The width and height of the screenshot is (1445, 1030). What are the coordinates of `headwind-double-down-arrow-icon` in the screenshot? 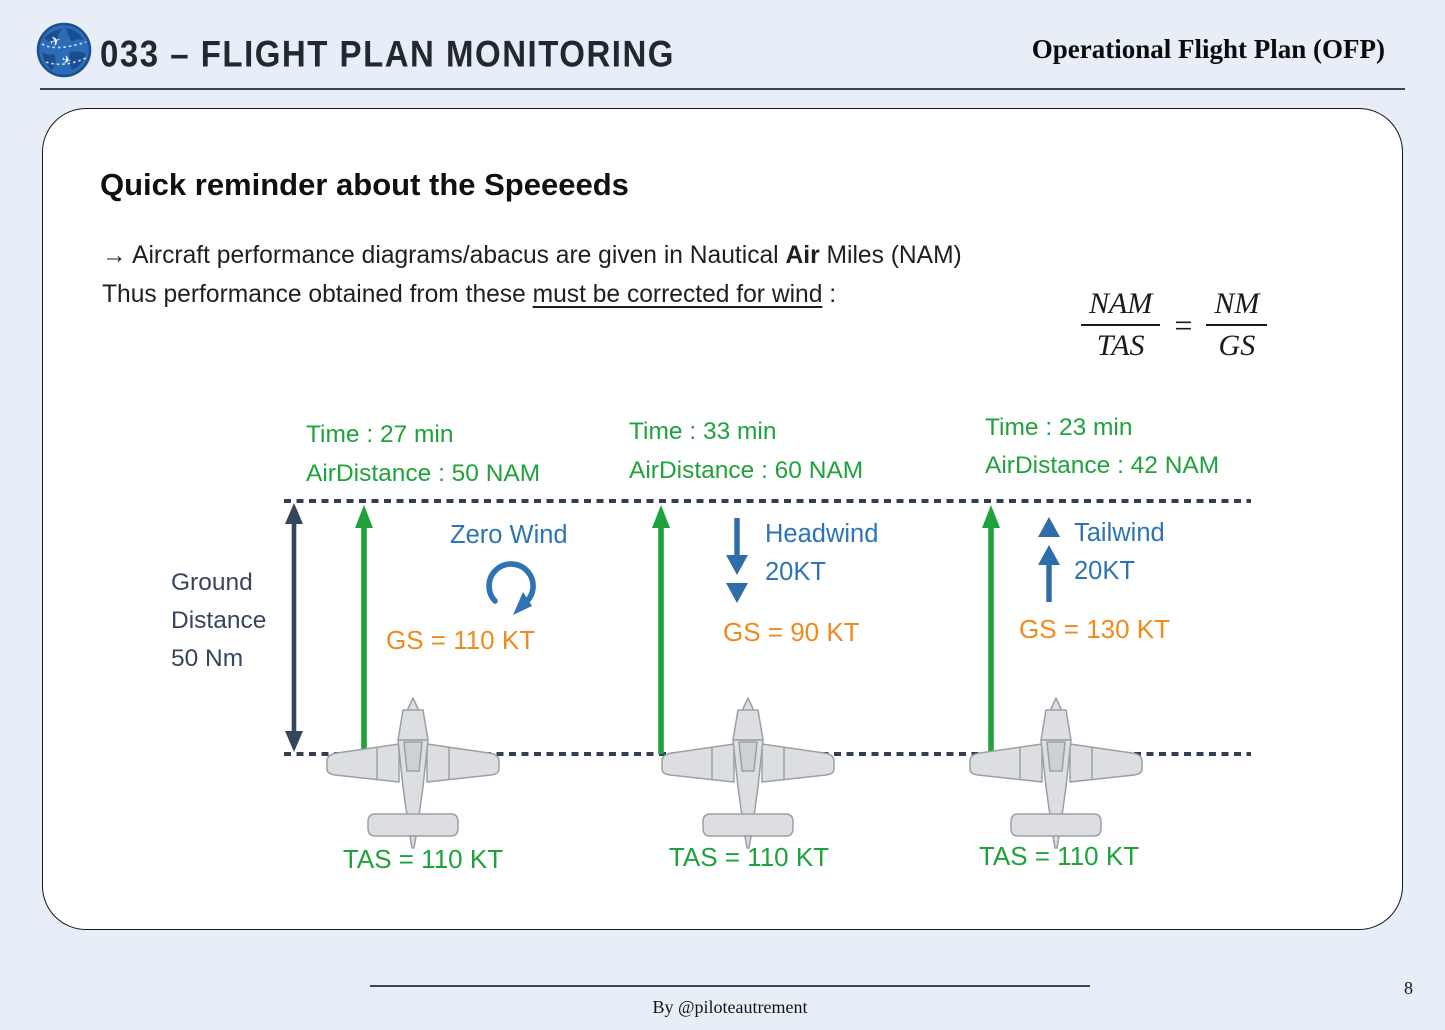 It's located at (737, 560).